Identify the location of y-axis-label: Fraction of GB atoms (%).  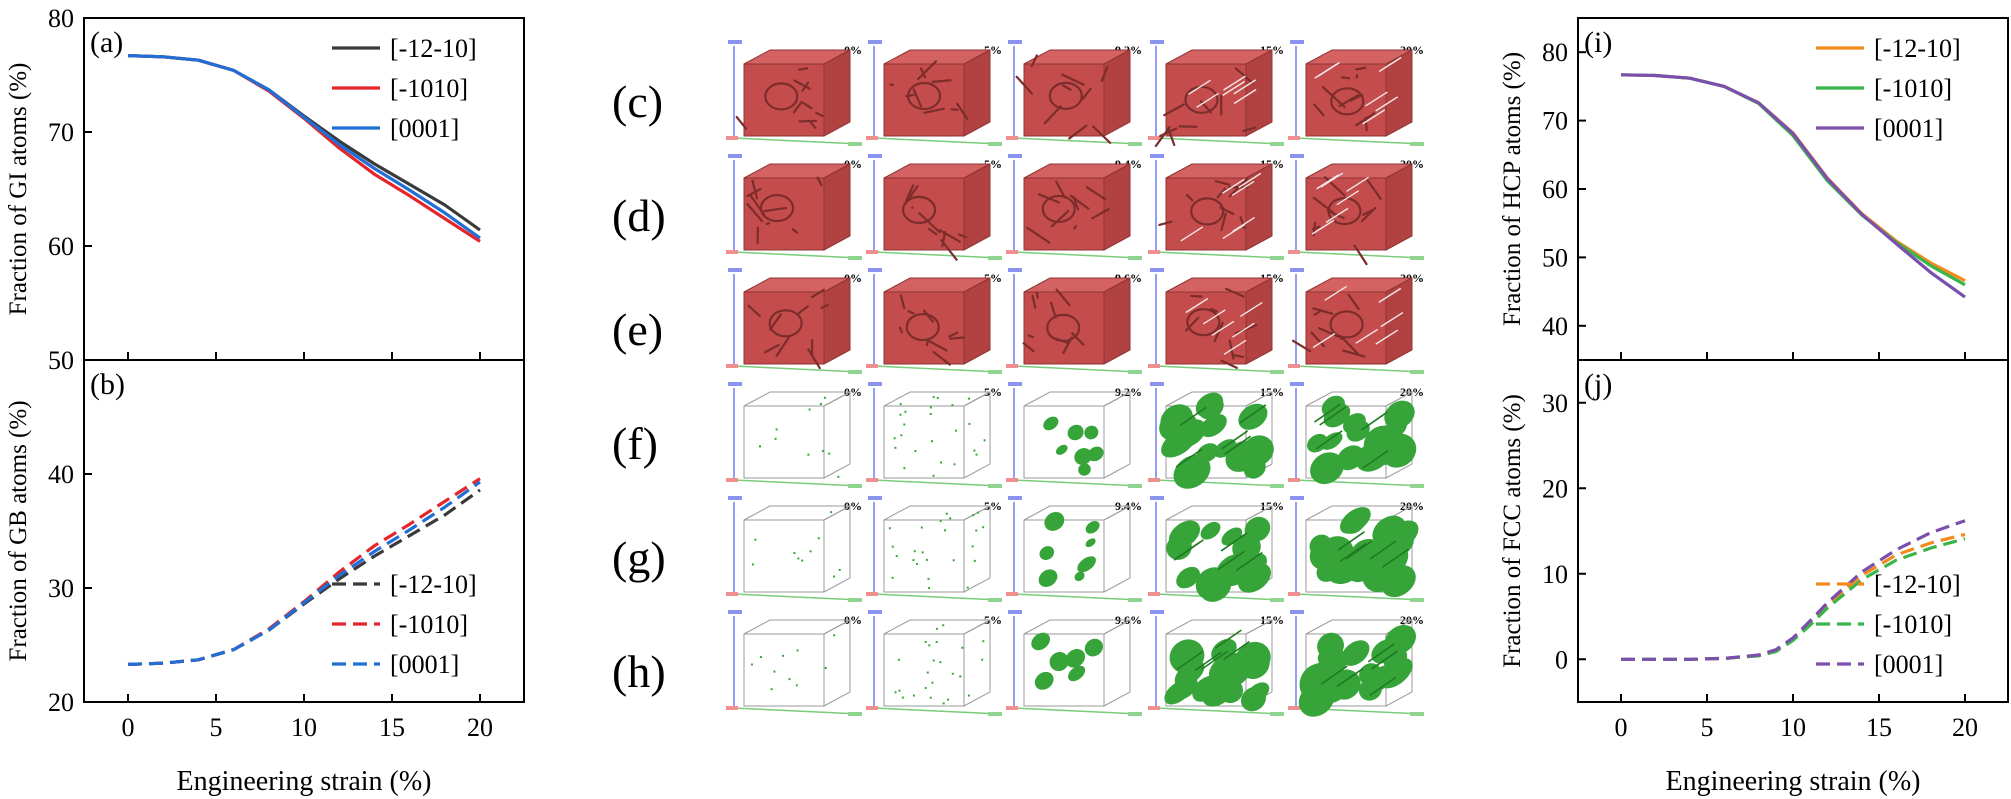
(18, 530).